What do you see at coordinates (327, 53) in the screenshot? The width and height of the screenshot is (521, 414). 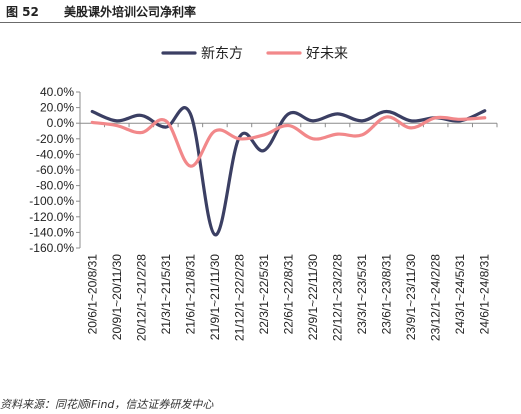 I see `legend-label-2: 好未来` at bounding box center [327, 53].